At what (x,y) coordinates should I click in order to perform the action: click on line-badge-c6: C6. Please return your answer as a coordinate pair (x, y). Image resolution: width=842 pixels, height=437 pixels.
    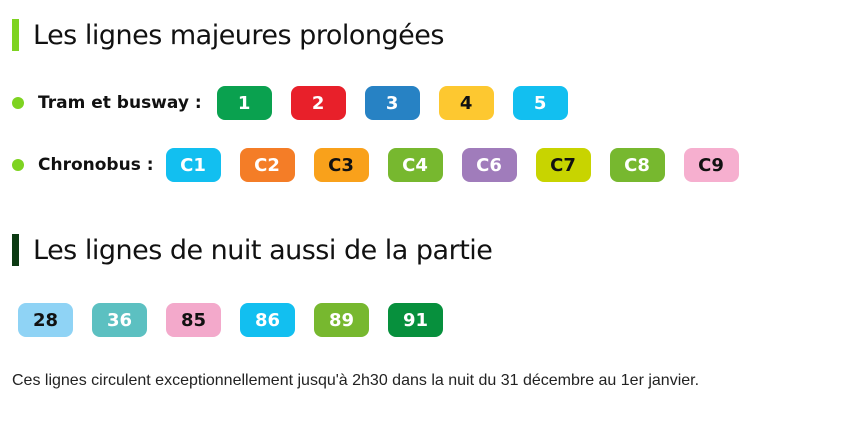
    Looking at the image, I should click on (489, 165).